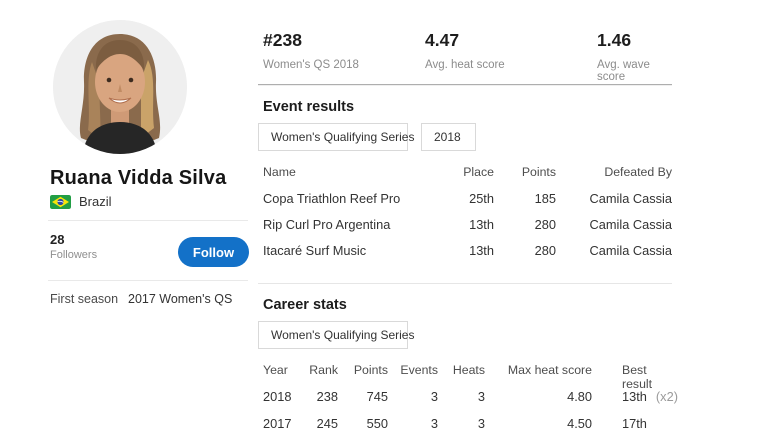 Image resolution: width=760 pixels, height=432 pixels. Describe the element at coordinates (282, 40) in the screenshot. I see `stat-rank-value: #238` at that location.